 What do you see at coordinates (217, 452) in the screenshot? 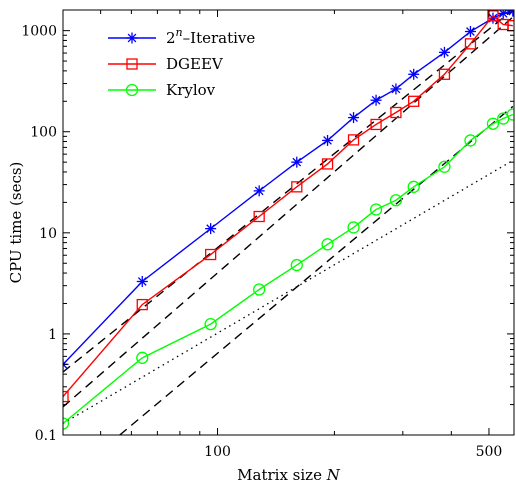
I see `x-tick-label: 100` at bounding box center [217, 452].